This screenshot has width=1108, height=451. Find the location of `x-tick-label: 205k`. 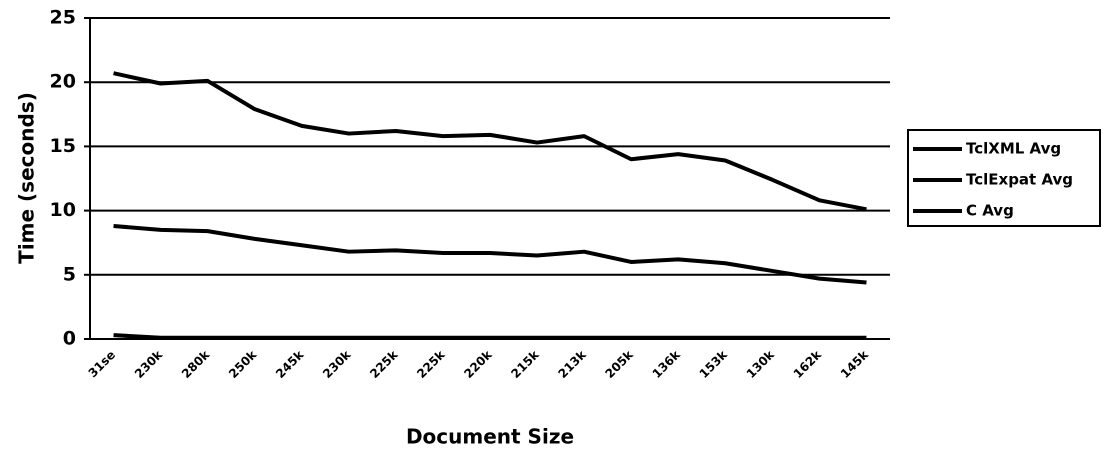

x-tick-label: 205k is located at coordinates (620, 364).